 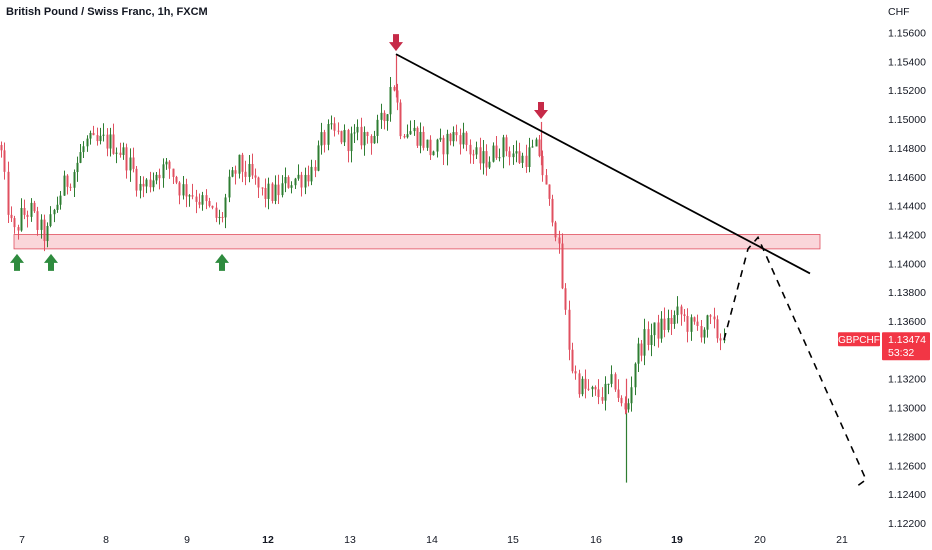 I want to click on y-tick-label: 1.14800, so click(x=907, y=149).